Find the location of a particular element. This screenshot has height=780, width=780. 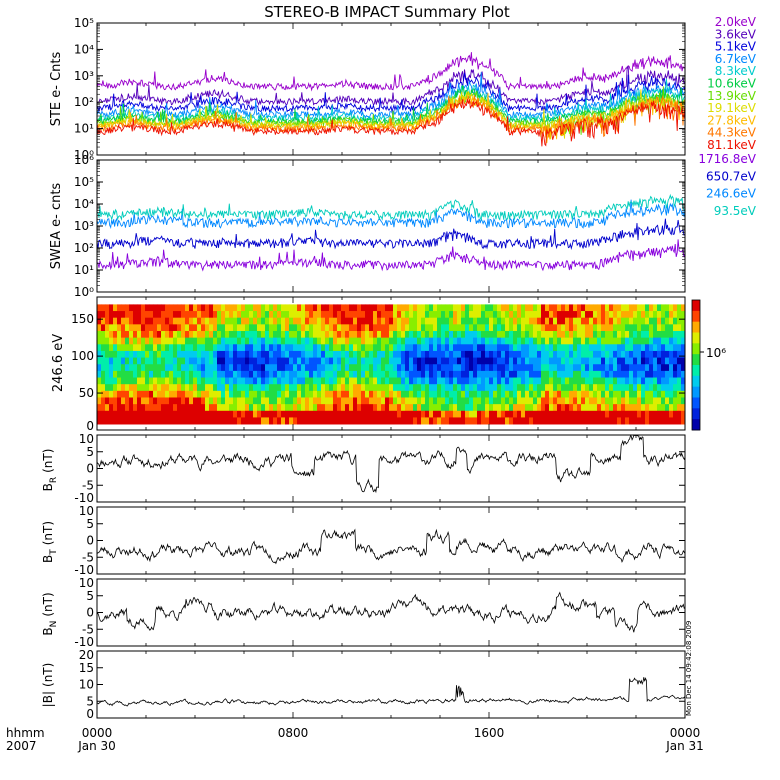

x-tick-label: 0000 is located at coordinates (685, 733).